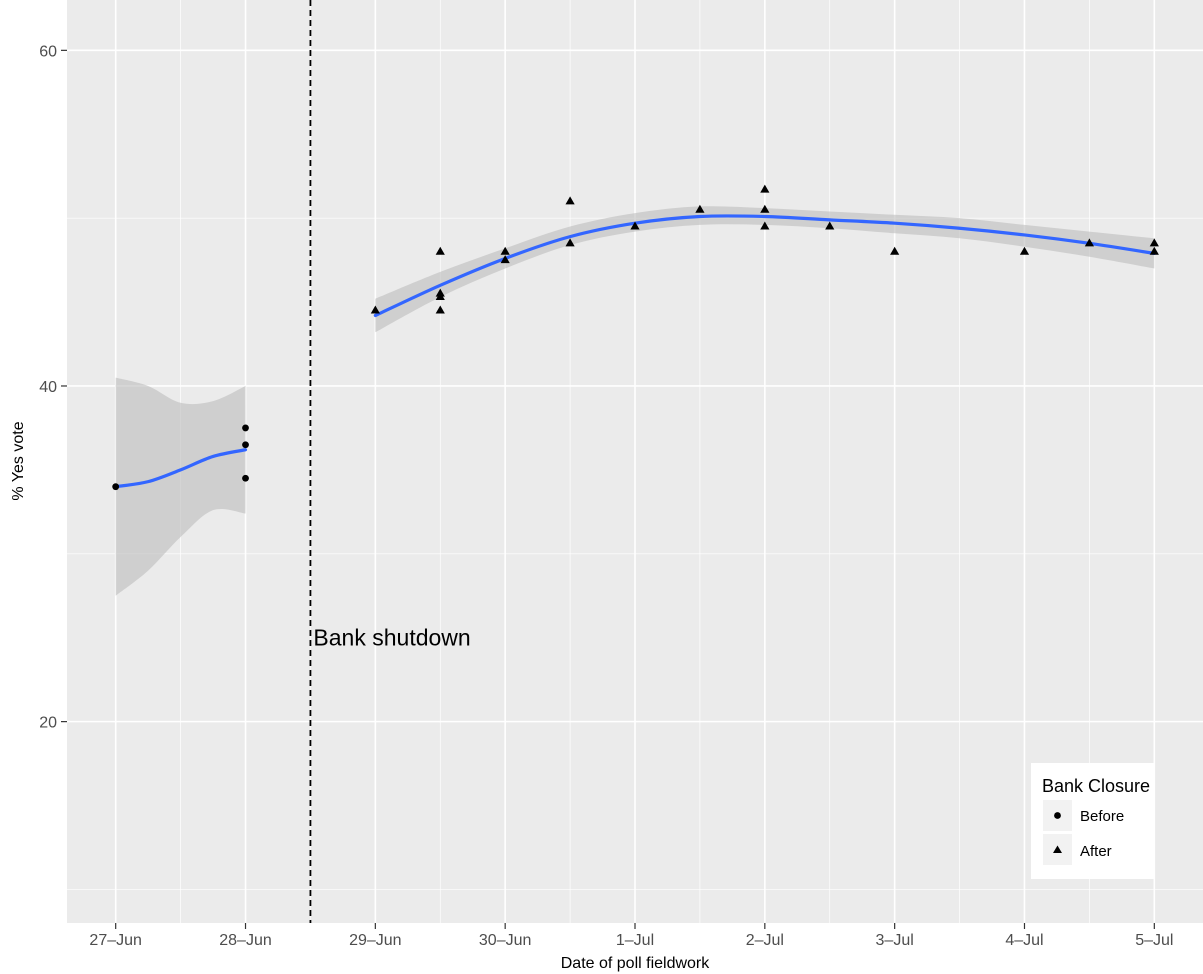 Image resolution: width=1203 pixels, height=974 pixels. Describe the element at coordinates (636, 963) in the screenshot. I see `x-axis-title: Date of poll fieldwork` at that location.